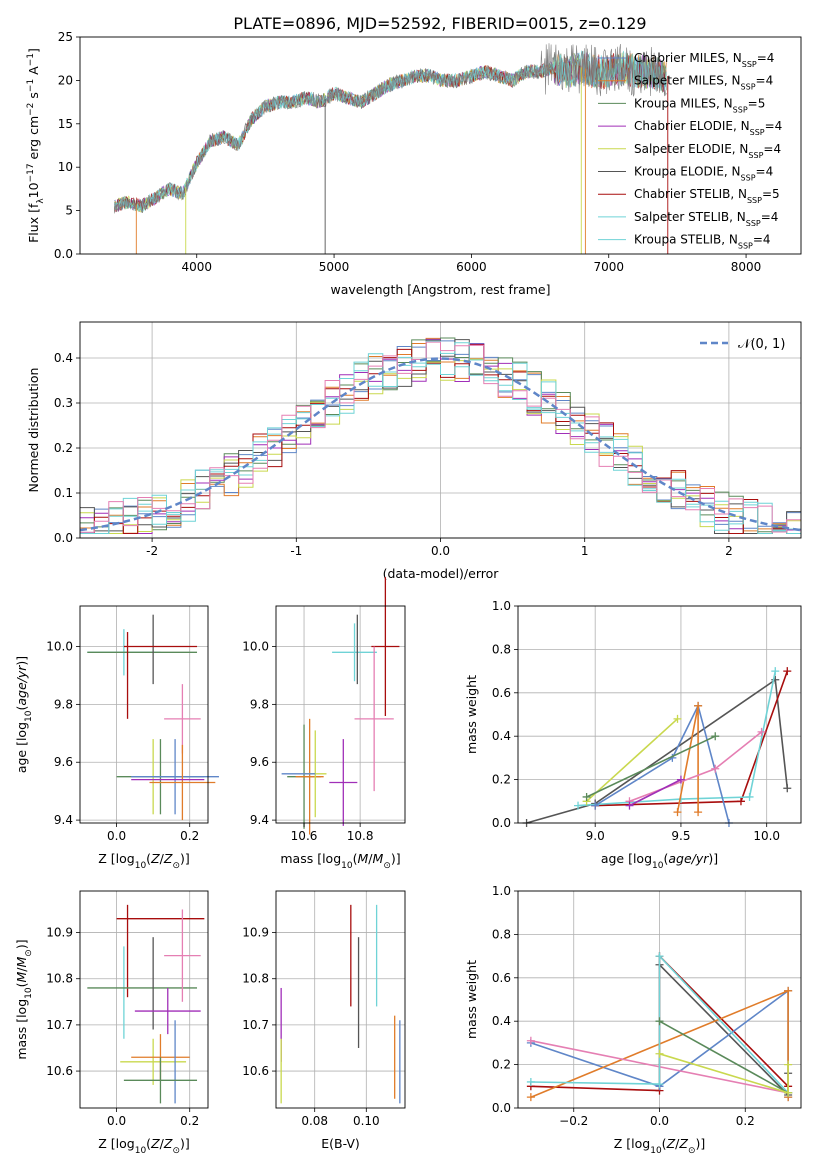  What do you see at coordinates (471, 267) in the screenshot?
I see `x-tick-label: 6000` at bounding box center [471, 267].